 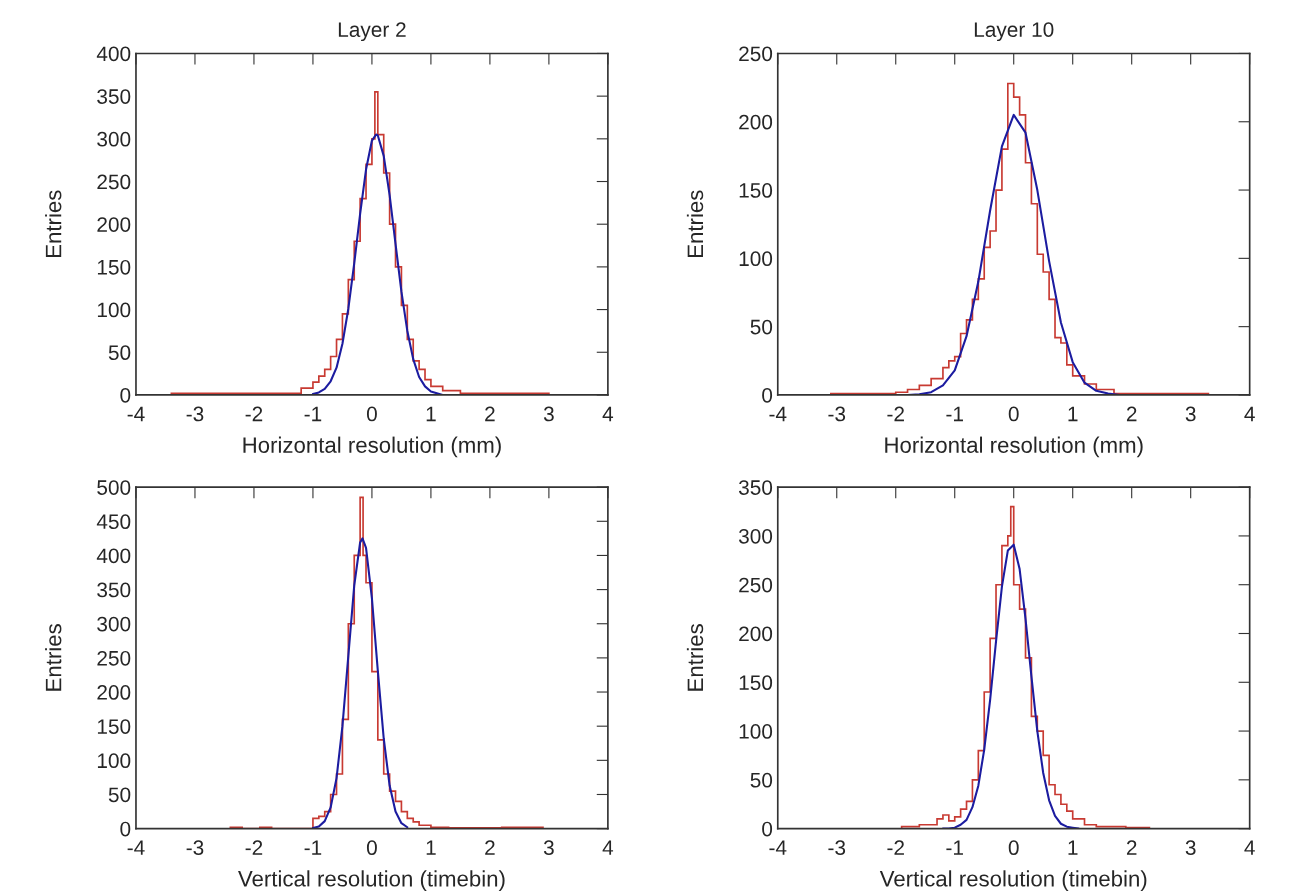 I want to click on chart-title: Layer 2, so click(x=372, y=32).